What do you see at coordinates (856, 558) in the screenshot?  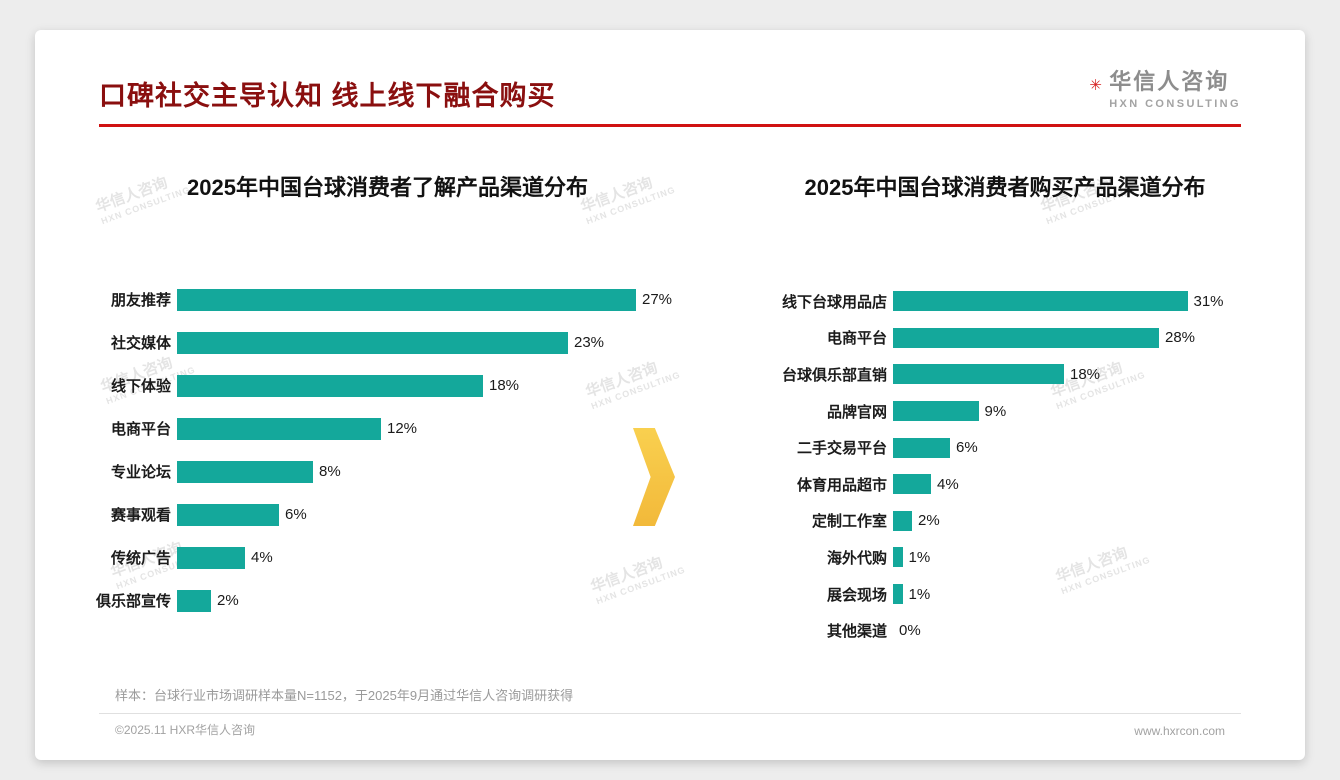 I see `category-label: 海外代购` at bounding box center [856, 558].